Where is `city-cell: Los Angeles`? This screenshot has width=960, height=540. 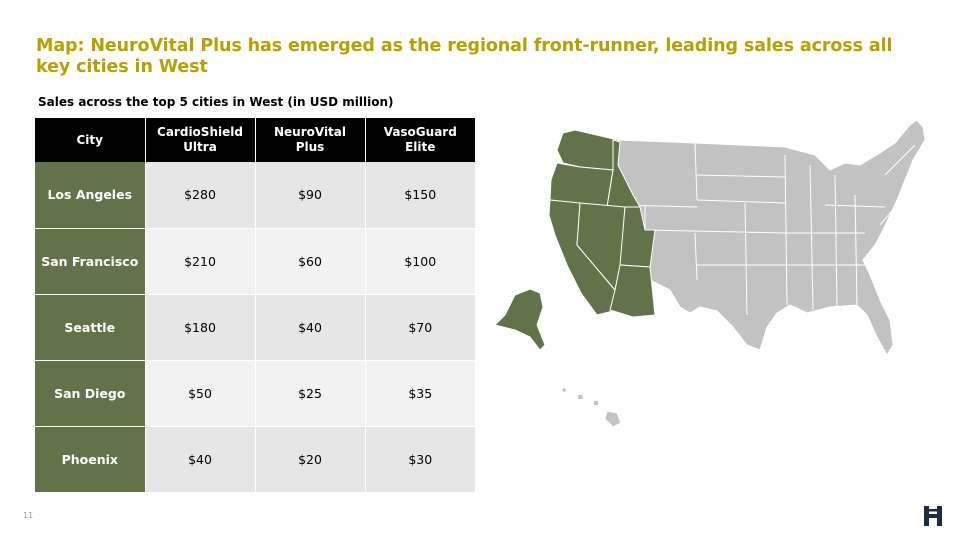 city-cell: Los Angeles is located at coordinates (90, 195).